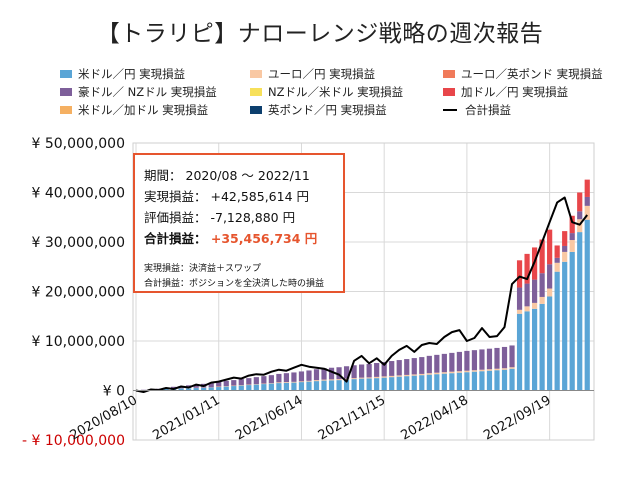  Describe the element at coordinates (132, 74) in the screenshot. I see `legend-label: 米ドル／円 実現損益` at that location.